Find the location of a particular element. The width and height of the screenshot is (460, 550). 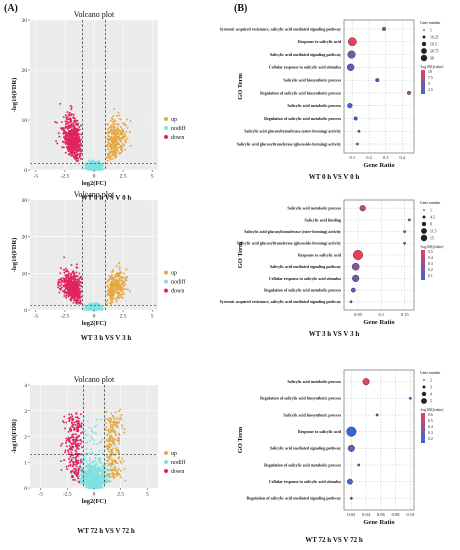

x-tick-label: -5 is located at coordinates (36, 177).